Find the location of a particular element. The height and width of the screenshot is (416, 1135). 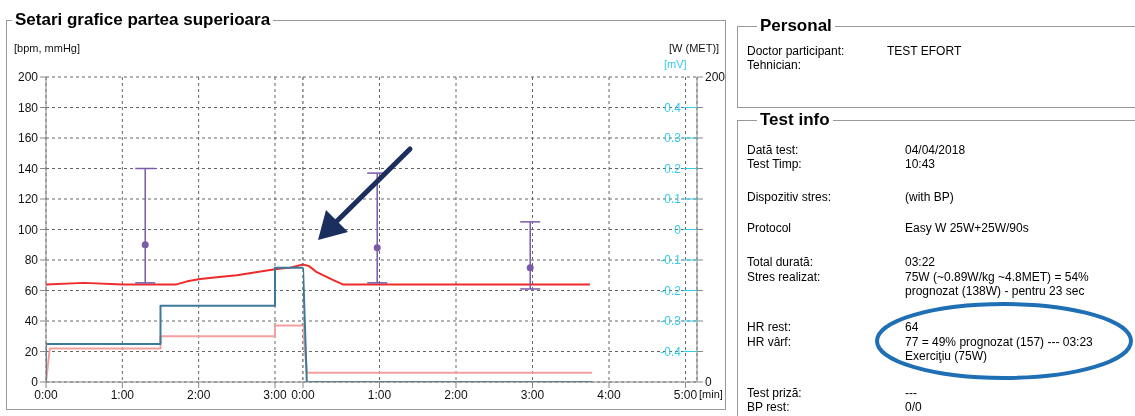

text: Protocol is located at coordinates (769, 228).